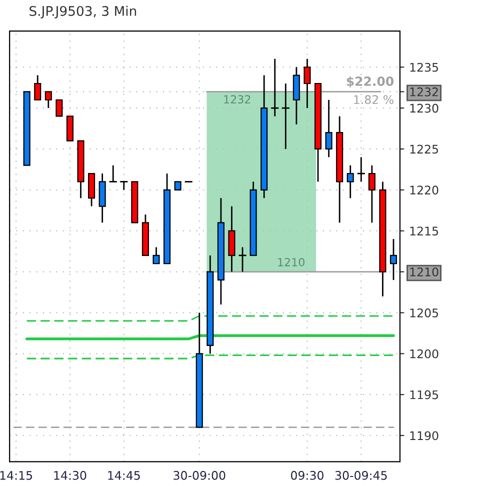  Describe the element at coordinates (424, 91) in the screenshot. I see `y-tick-label: 1232` at that location.